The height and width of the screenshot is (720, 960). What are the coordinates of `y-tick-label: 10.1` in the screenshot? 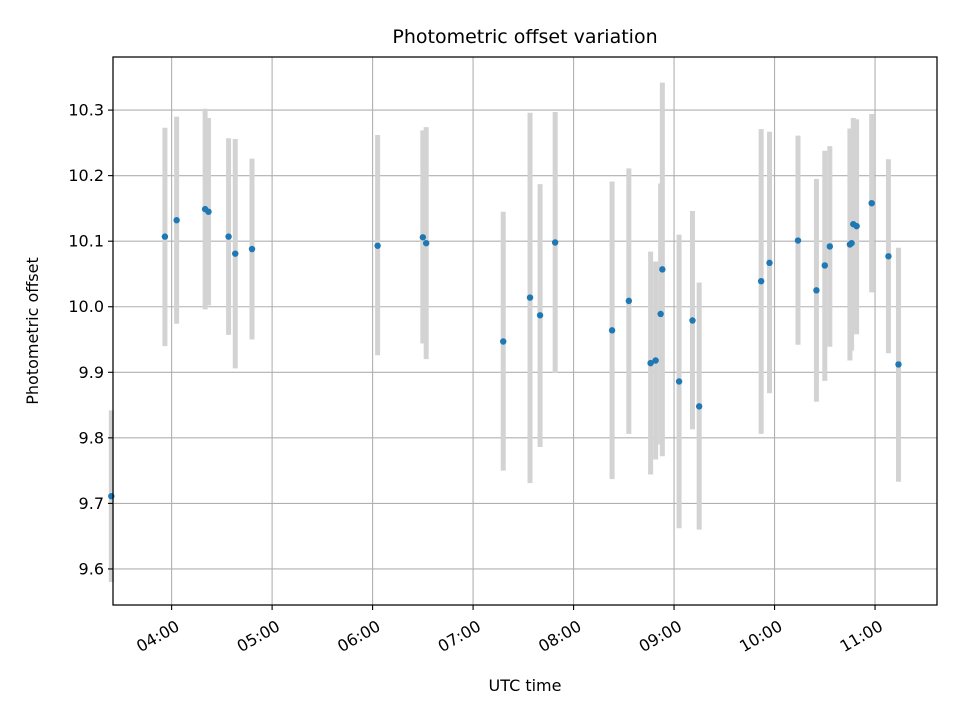 It's located at (86, 241).